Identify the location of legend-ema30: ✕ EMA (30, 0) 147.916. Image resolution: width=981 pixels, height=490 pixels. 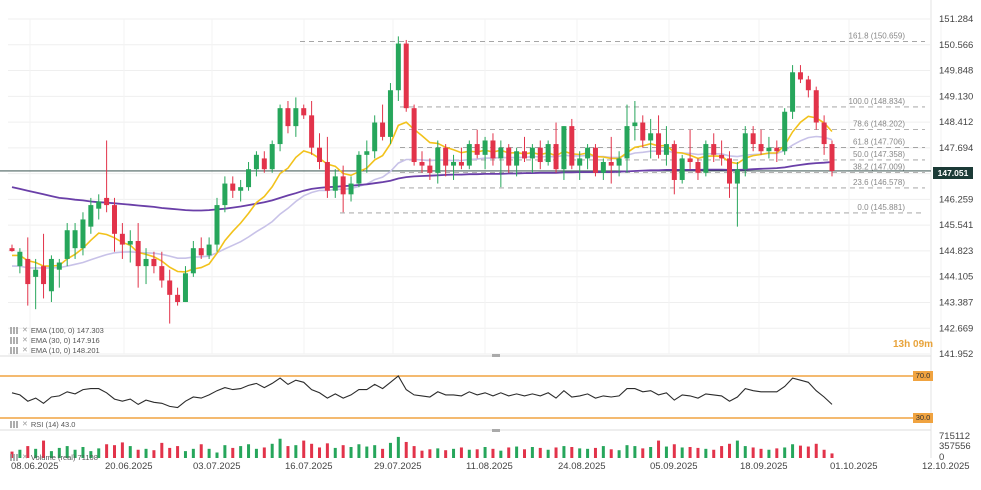
(55, 340).